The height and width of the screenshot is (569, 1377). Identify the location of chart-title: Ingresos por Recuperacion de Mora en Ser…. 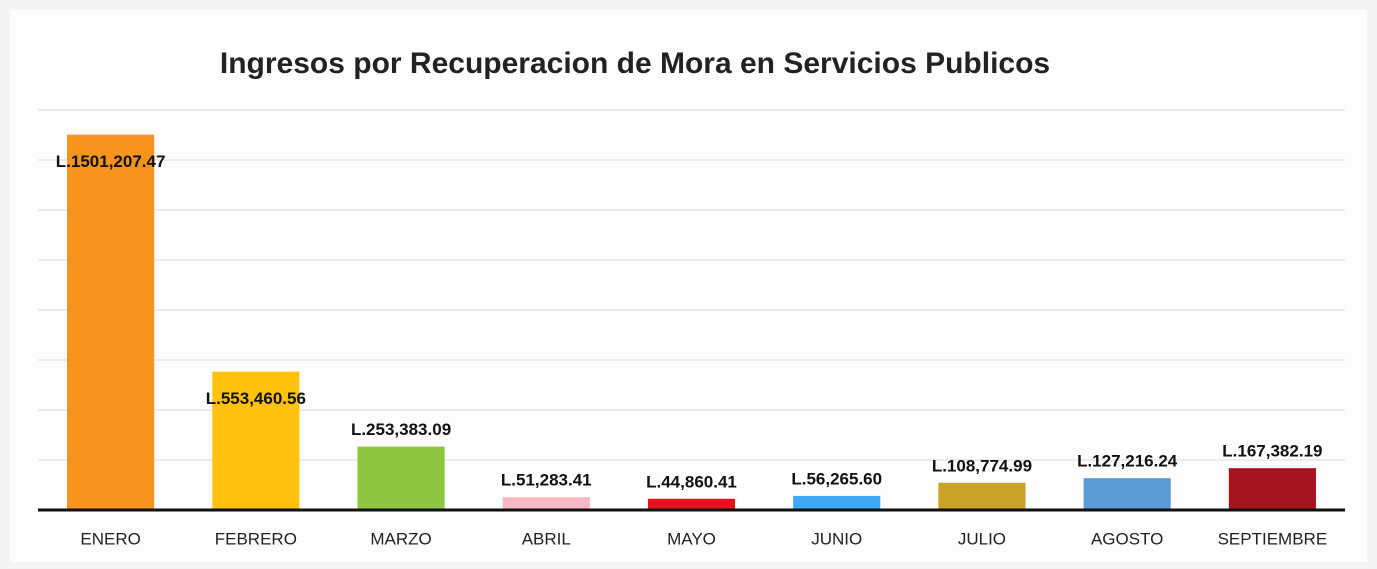
(635, 63).